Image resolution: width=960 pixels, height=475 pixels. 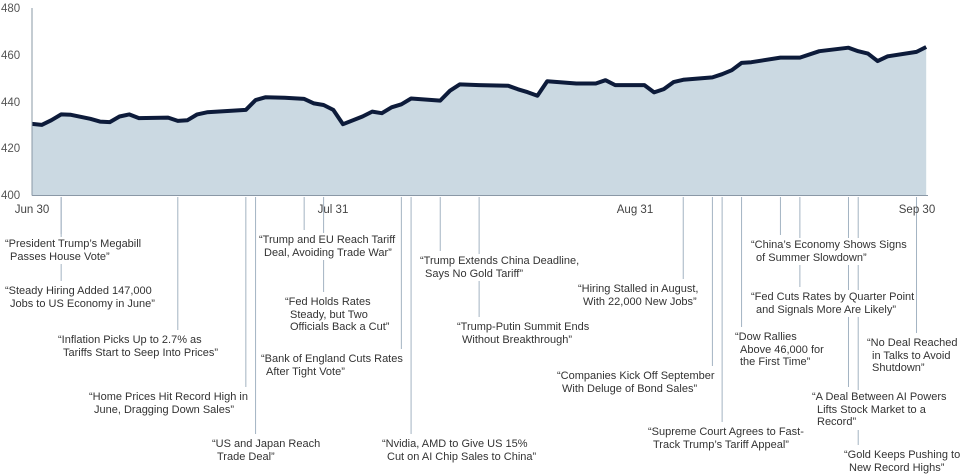 What do you see at coordinates (902, 455) in the screenshot?
I see `annotation-text-line: “Gold Keeps Pushing to` at bounding box center [902, 455].